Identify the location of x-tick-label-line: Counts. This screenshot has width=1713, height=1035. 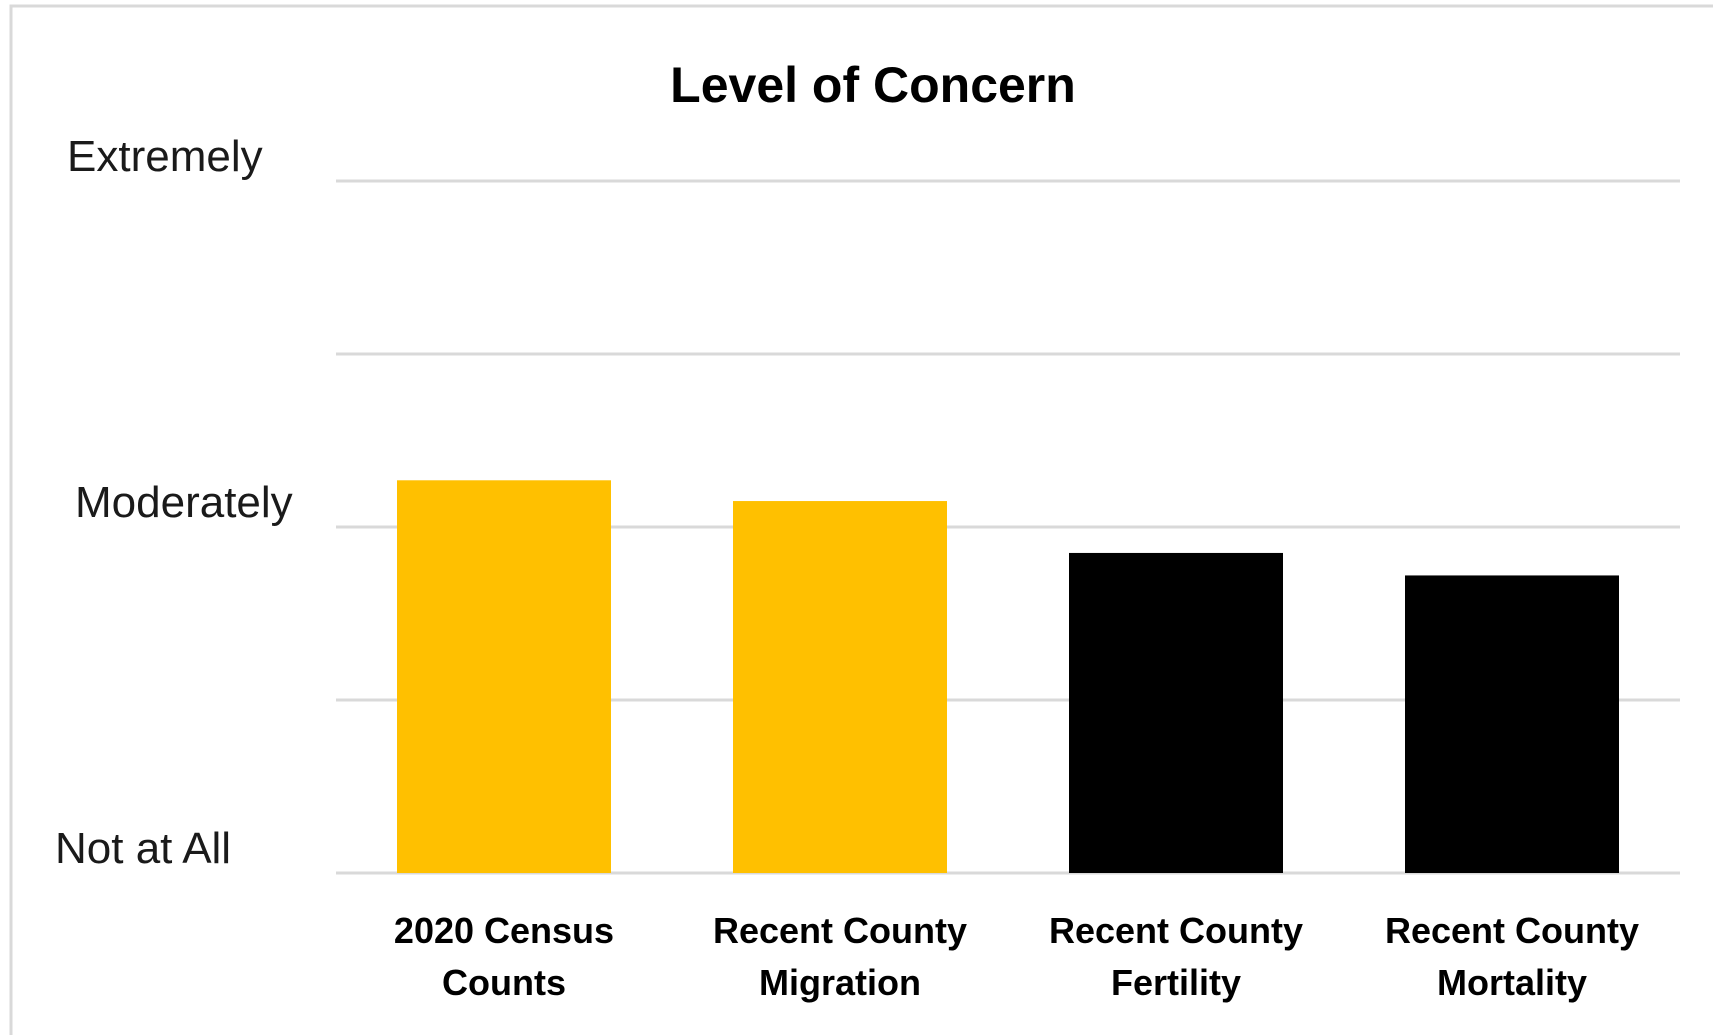
(504, 982).